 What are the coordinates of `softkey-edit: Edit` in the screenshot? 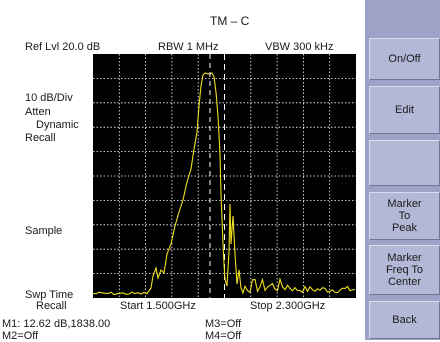 It's located at (404, 110).